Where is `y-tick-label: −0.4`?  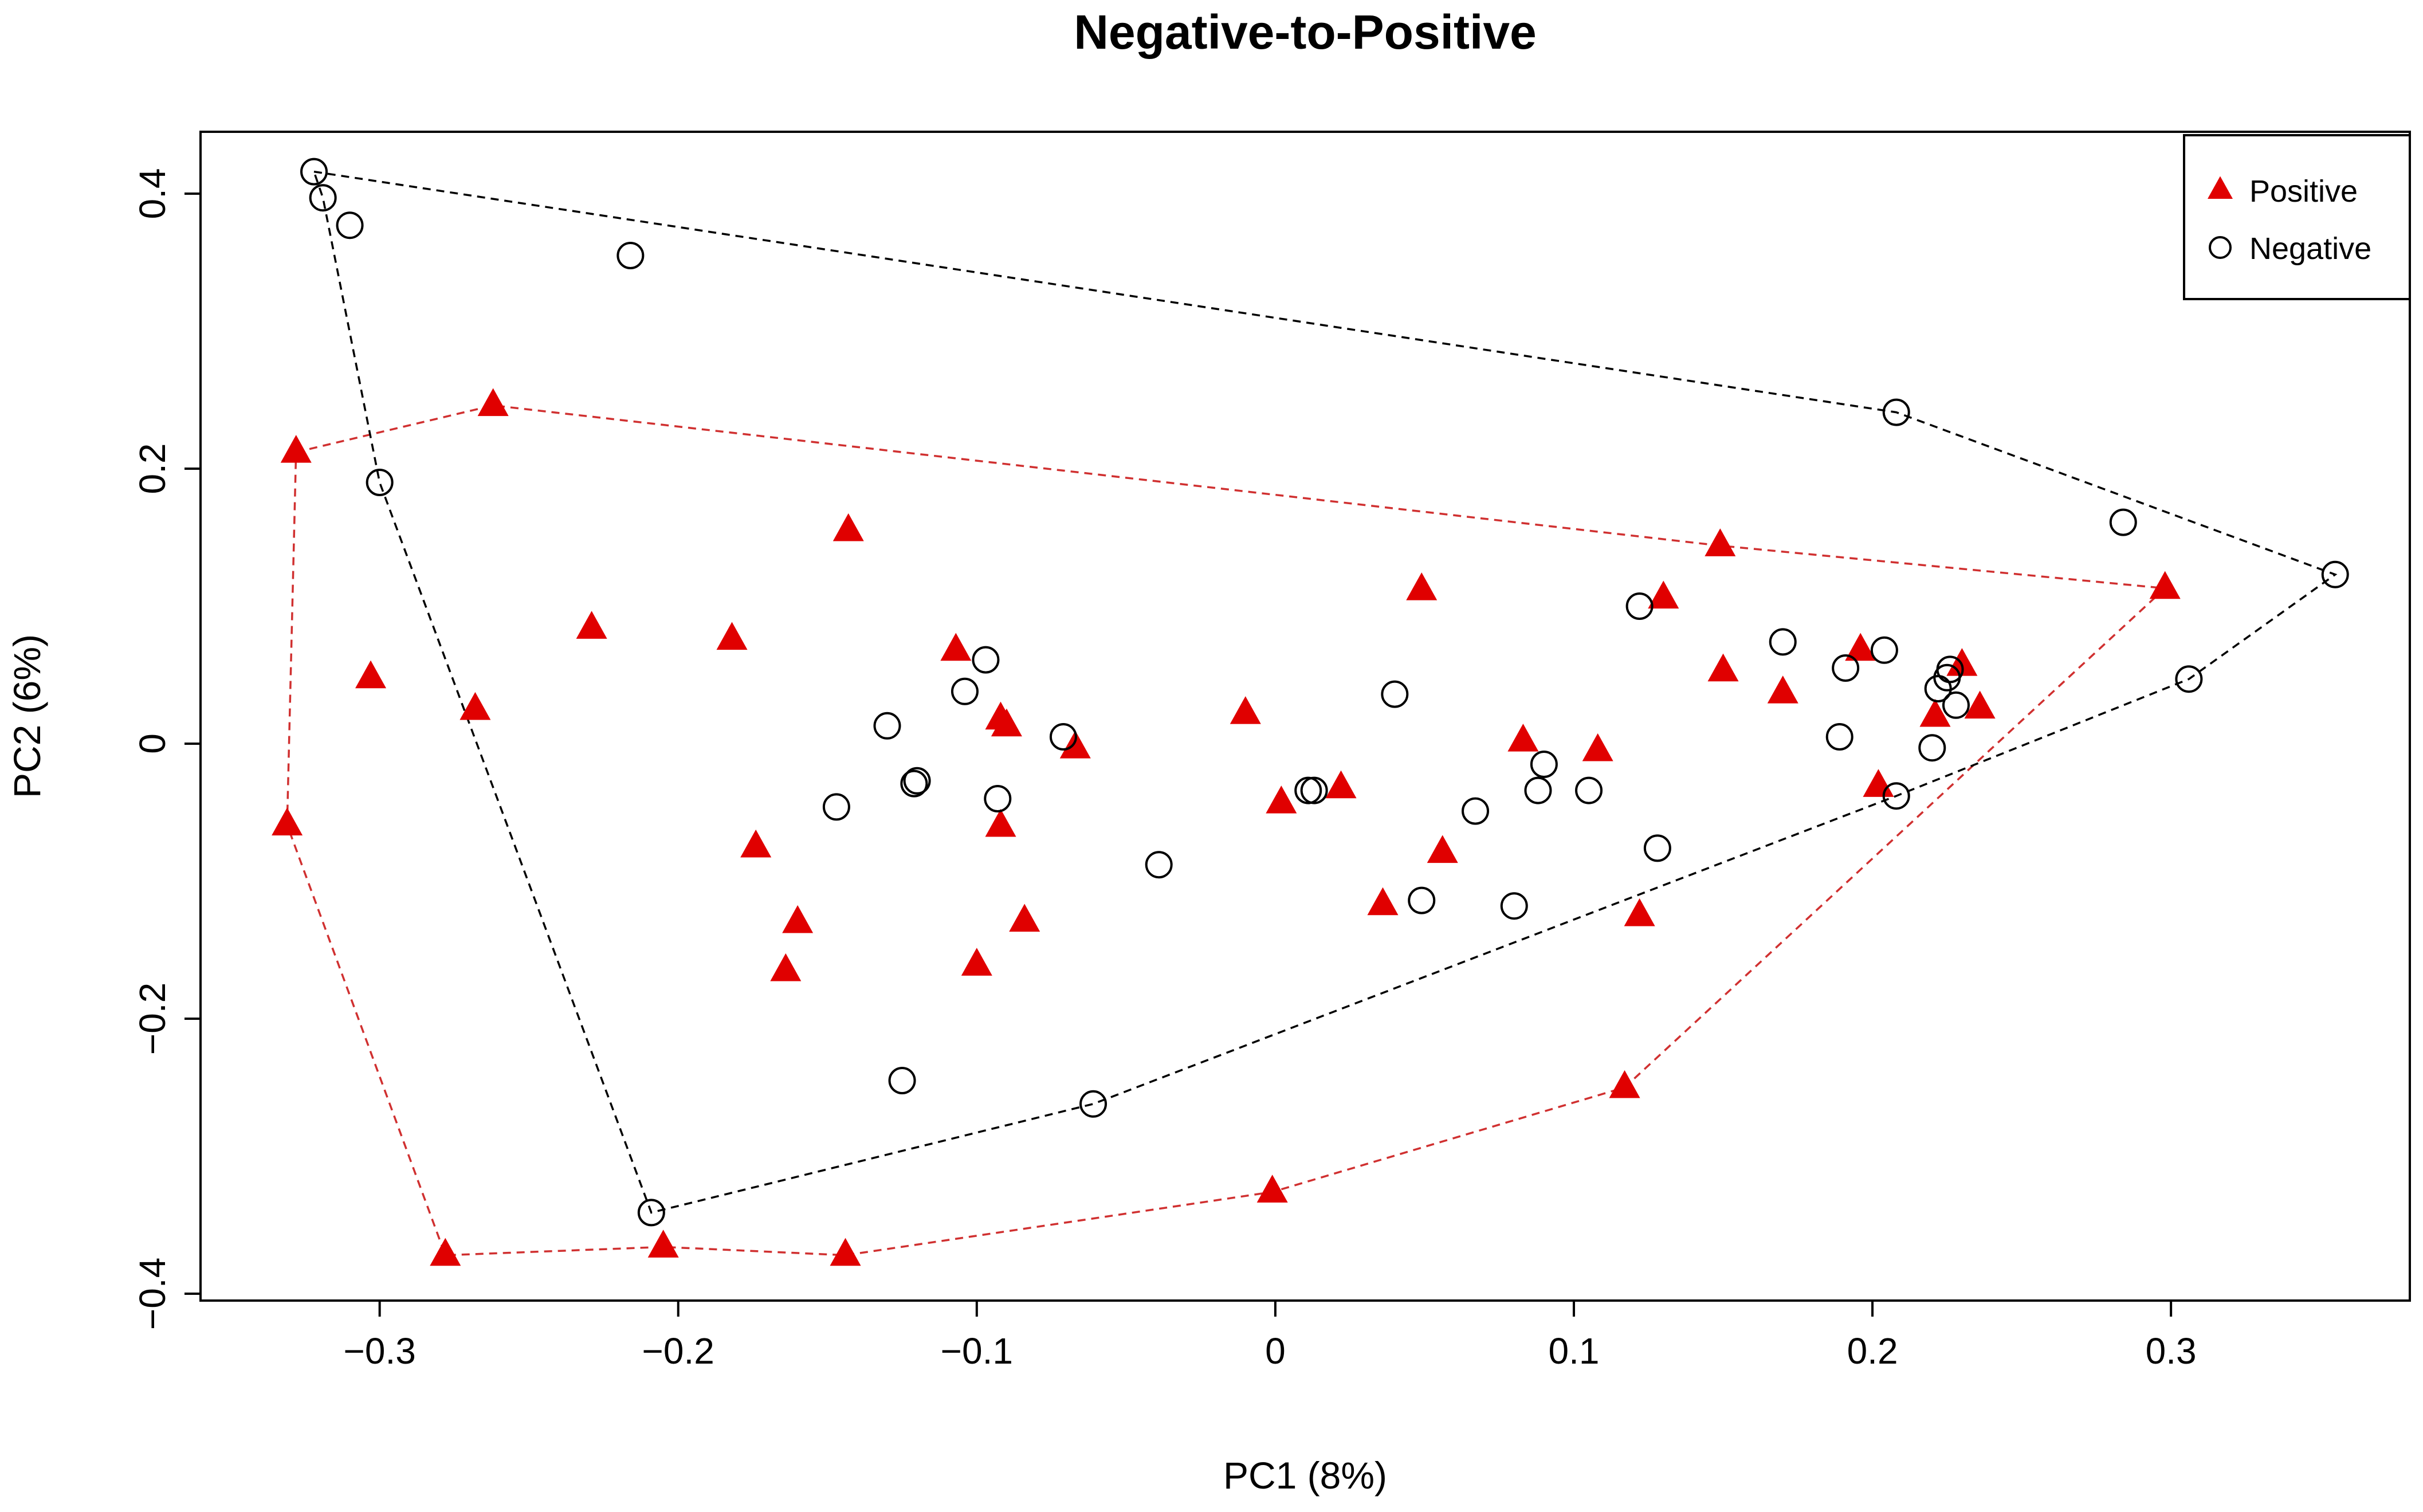
y-tick-label: −0.4 is located at coordinates (152, 1294).